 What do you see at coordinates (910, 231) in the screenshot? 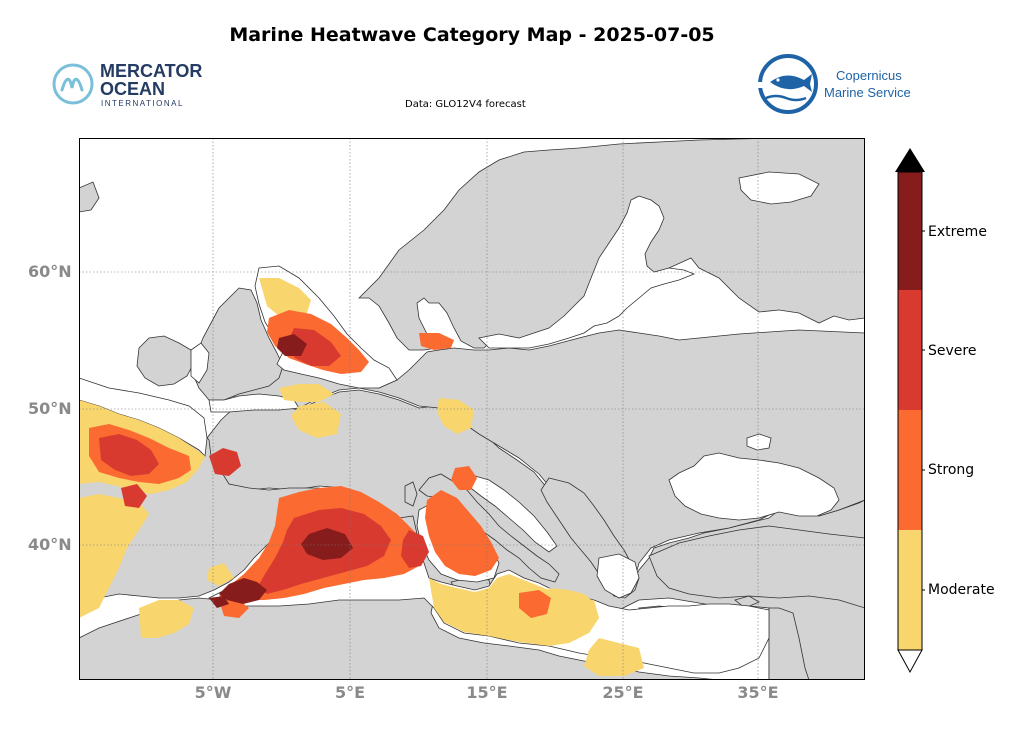
I see `colorbar-extreme` at bounding box center [910, 231].